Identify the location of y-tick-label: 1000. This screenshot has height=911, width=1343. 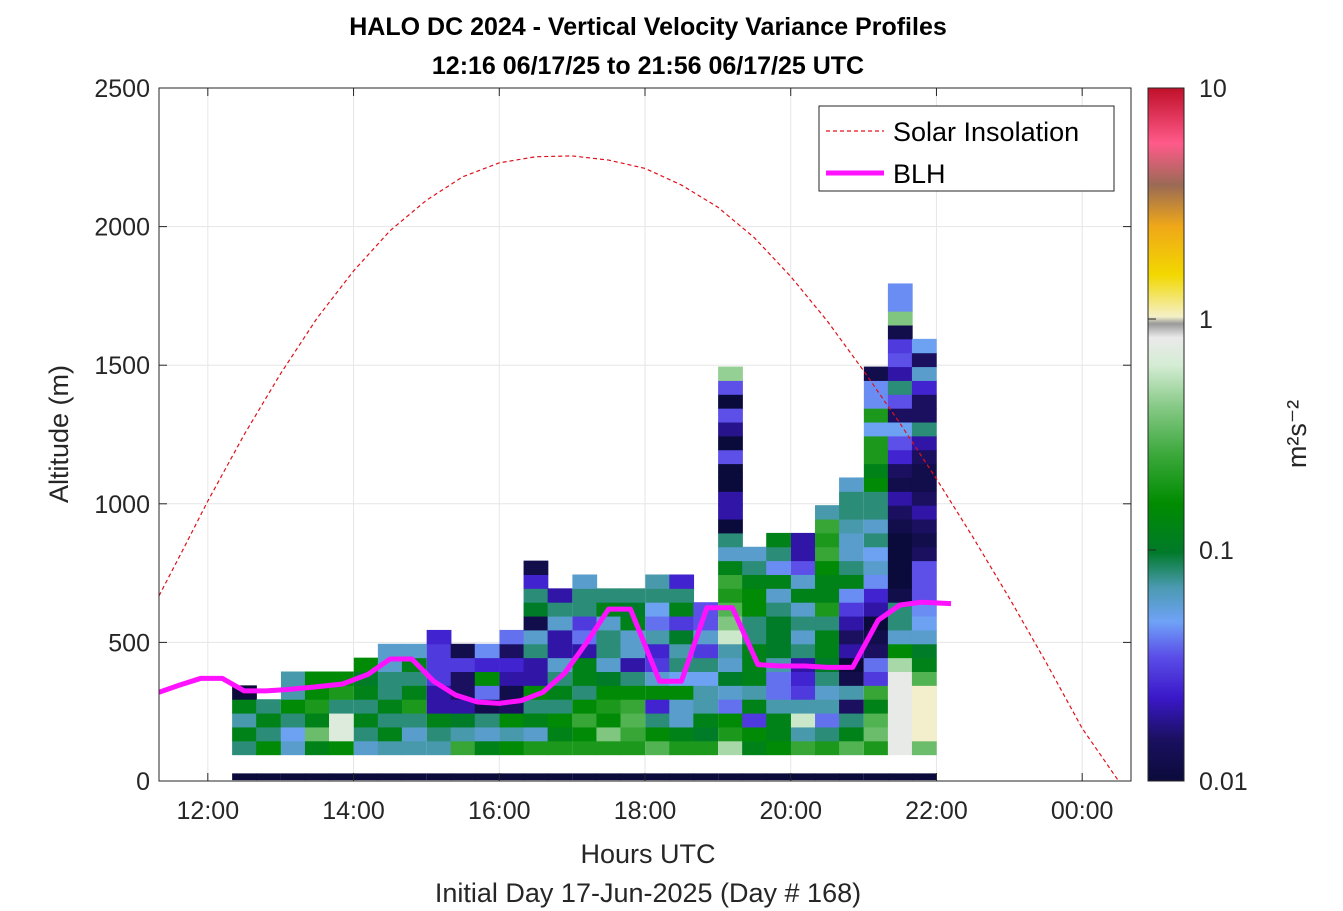
(122, 505).